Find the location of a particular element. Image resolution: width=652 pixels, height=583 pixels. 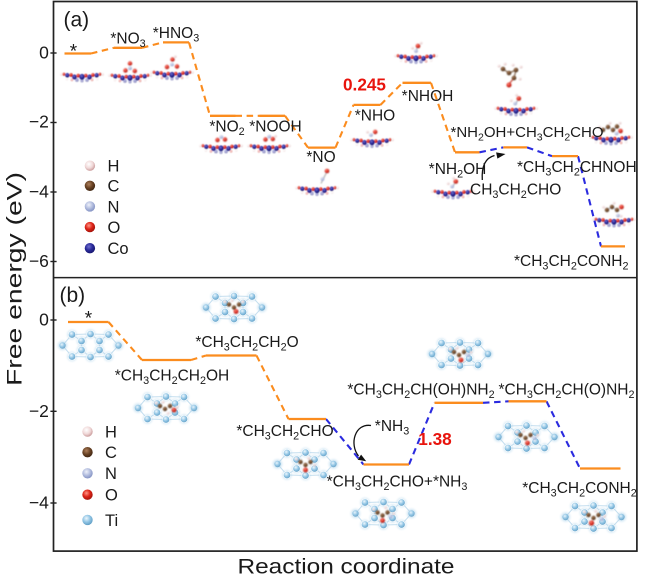

svg-text: −6 is located at coordinates (39, 261).